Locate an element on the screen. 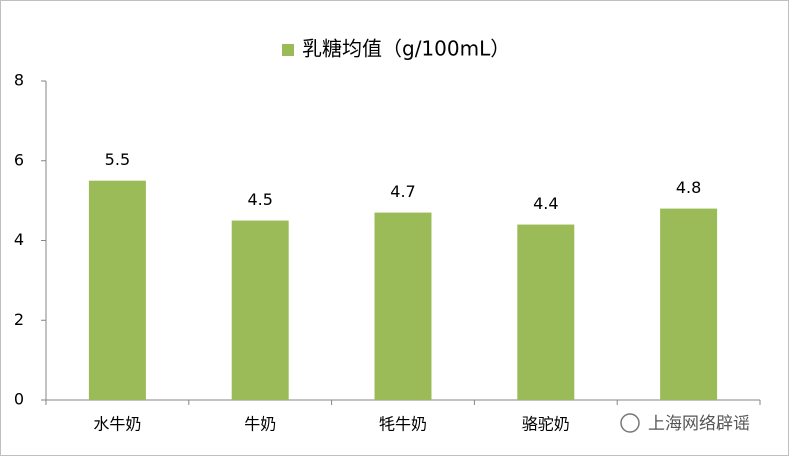 This screenshot has width=790, height=457. data-label: 5.5 is located at coordinates (117, 159).